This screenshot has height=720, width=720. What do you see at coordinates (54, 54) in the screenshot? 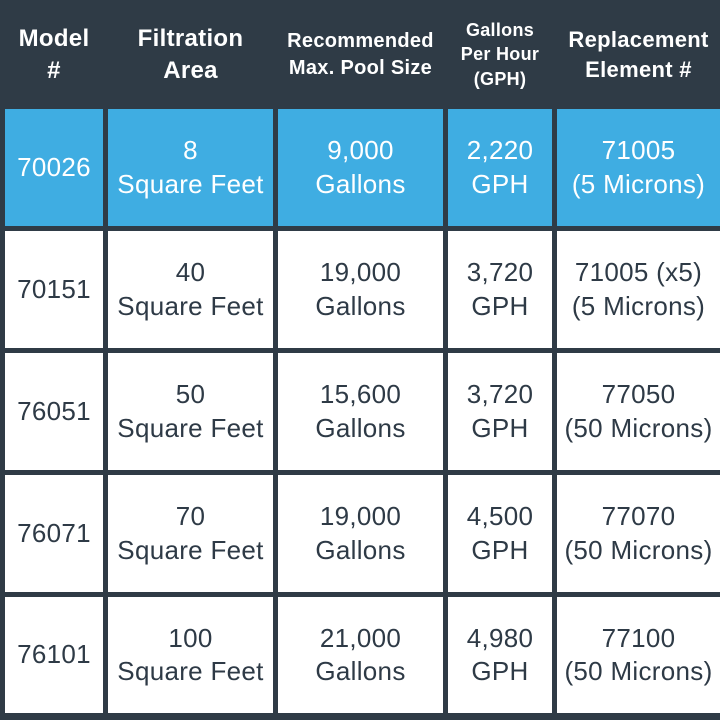
I see `header-model-number: Model #` at bounding box center [54, 54].